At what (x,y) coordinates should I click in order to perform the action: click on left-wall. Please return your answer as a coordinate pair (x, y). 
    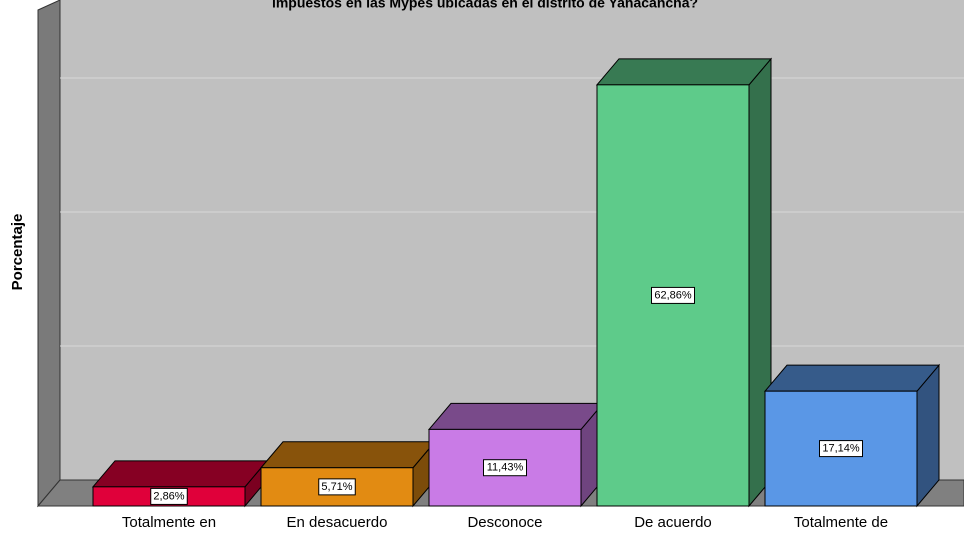
    Looking at the image, I should click on (49, 254).